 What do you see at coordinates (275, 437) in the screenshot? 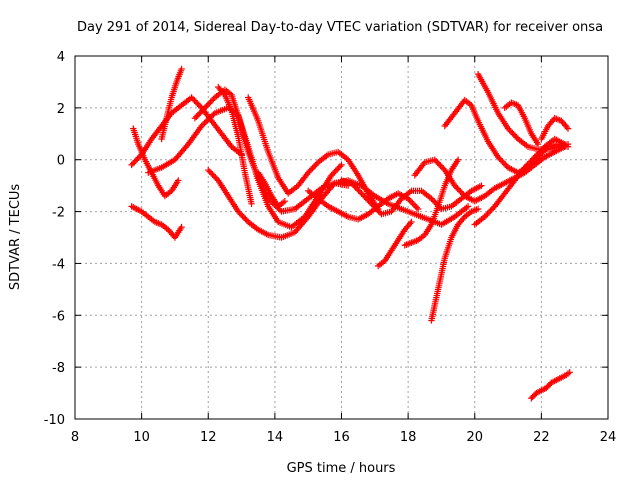
I see `x-tick-label: 14` at bounding box center [275, 437].